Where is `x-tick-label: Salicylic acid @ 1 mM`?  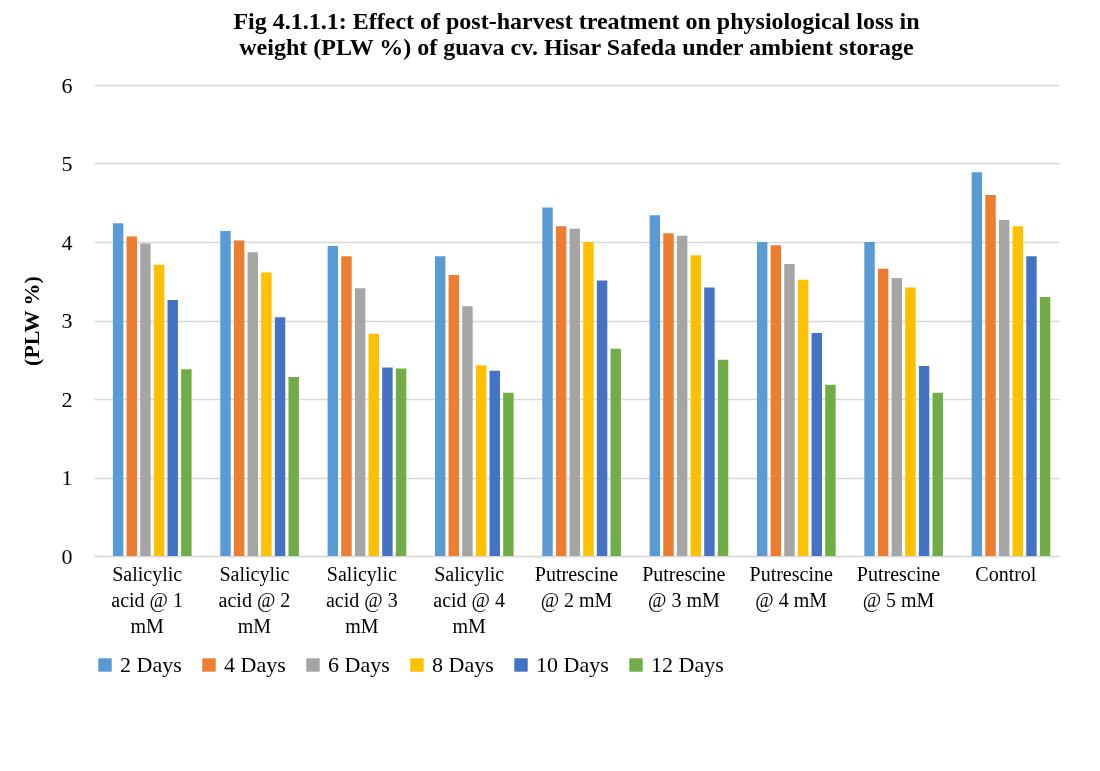
x-tick-label: Salicylic acid @ 1 mM is located at coordinates (147, 599).